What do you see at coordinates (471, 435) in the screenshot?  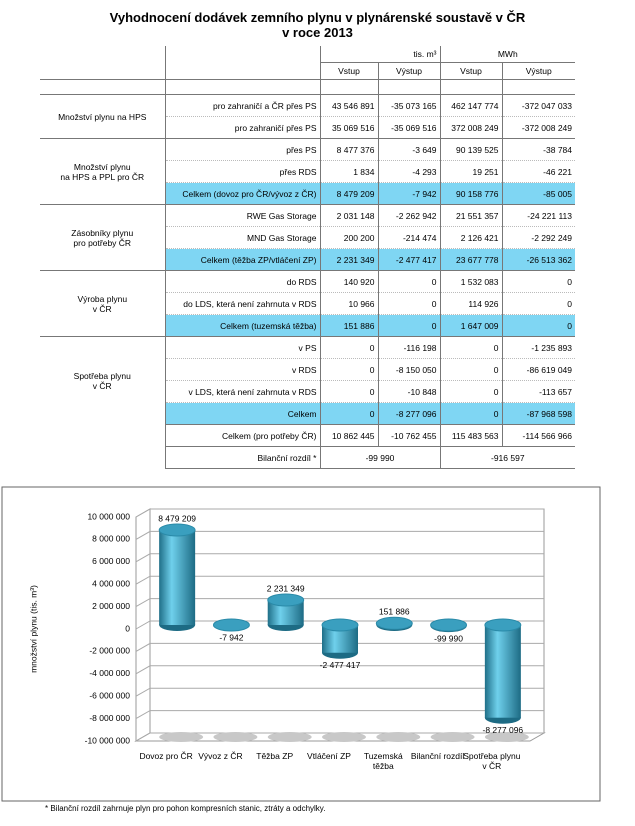 I see `cell: 115 483 563` at bounding box center [471, 435].